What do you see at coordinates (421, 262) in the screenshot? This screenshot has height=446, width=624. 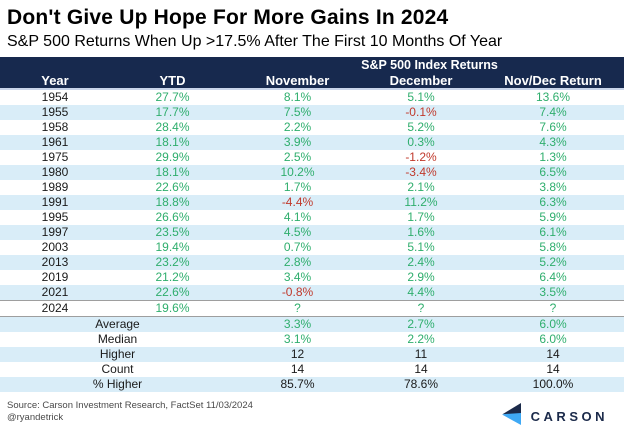 I see `december-cell: 2.4%` at bounding box center [421, 262].